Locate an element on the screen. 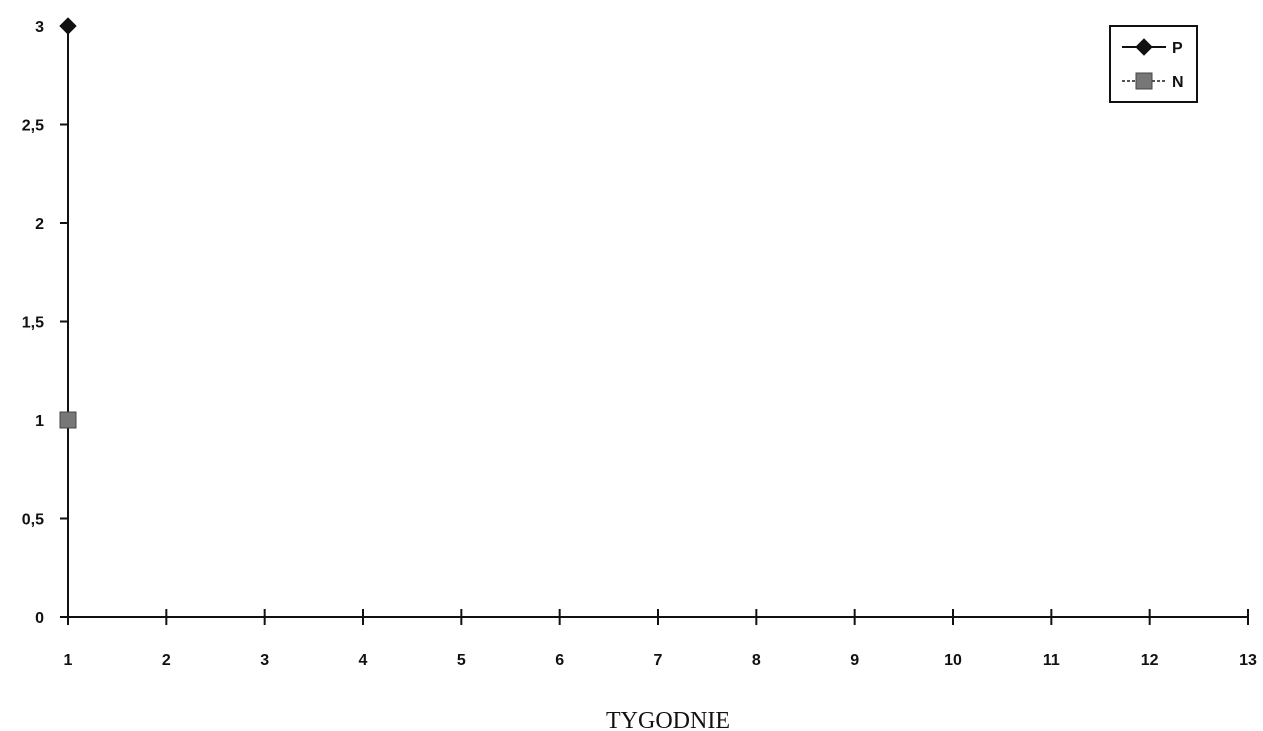 The width and height of the screenshot is (1263, 731). y-tick-label: 1 is located at coordinates (39, 421).